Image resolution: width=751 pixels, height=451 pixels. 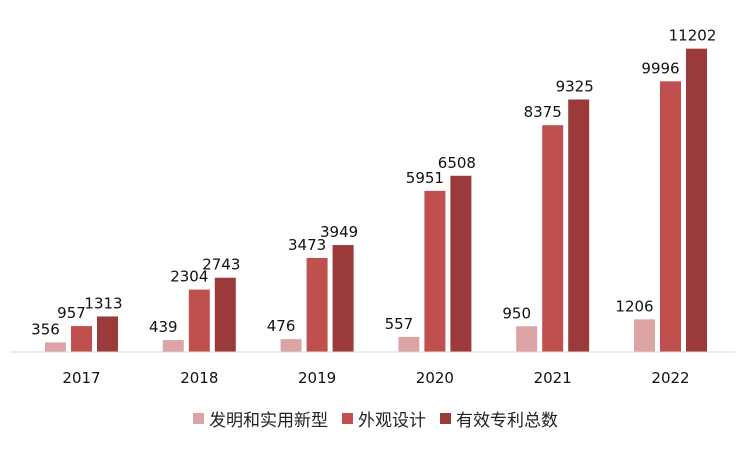 I want to click on legend-label-total: 有效专利总数, so click(x=507, y=420).